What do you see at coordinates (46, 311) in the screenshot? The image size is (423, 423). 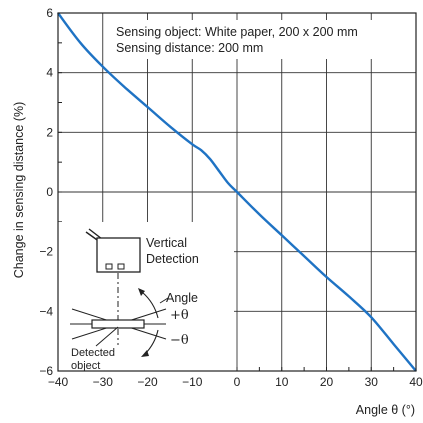 I see `y-tick-label: −4` at bounding box center [46, 311].